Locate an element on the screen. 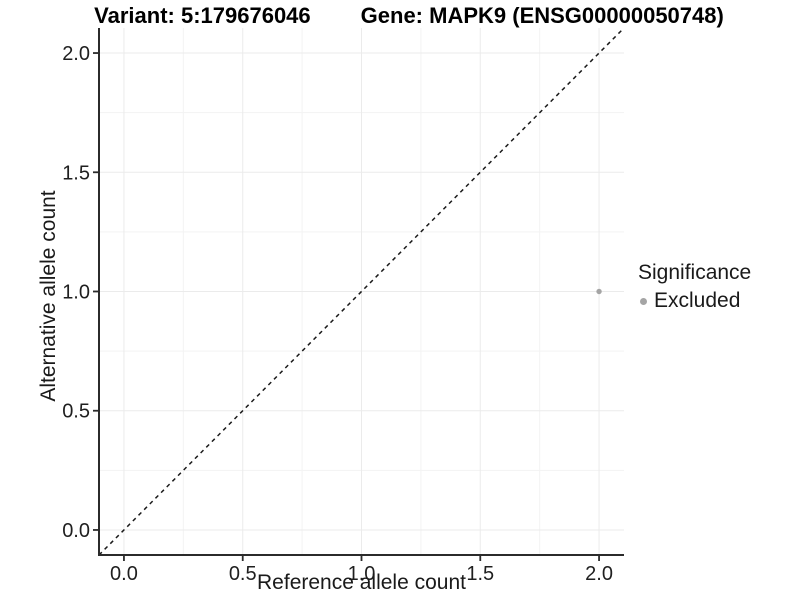  y-tick-label: 1.0 is located at coordinates (76, 293).